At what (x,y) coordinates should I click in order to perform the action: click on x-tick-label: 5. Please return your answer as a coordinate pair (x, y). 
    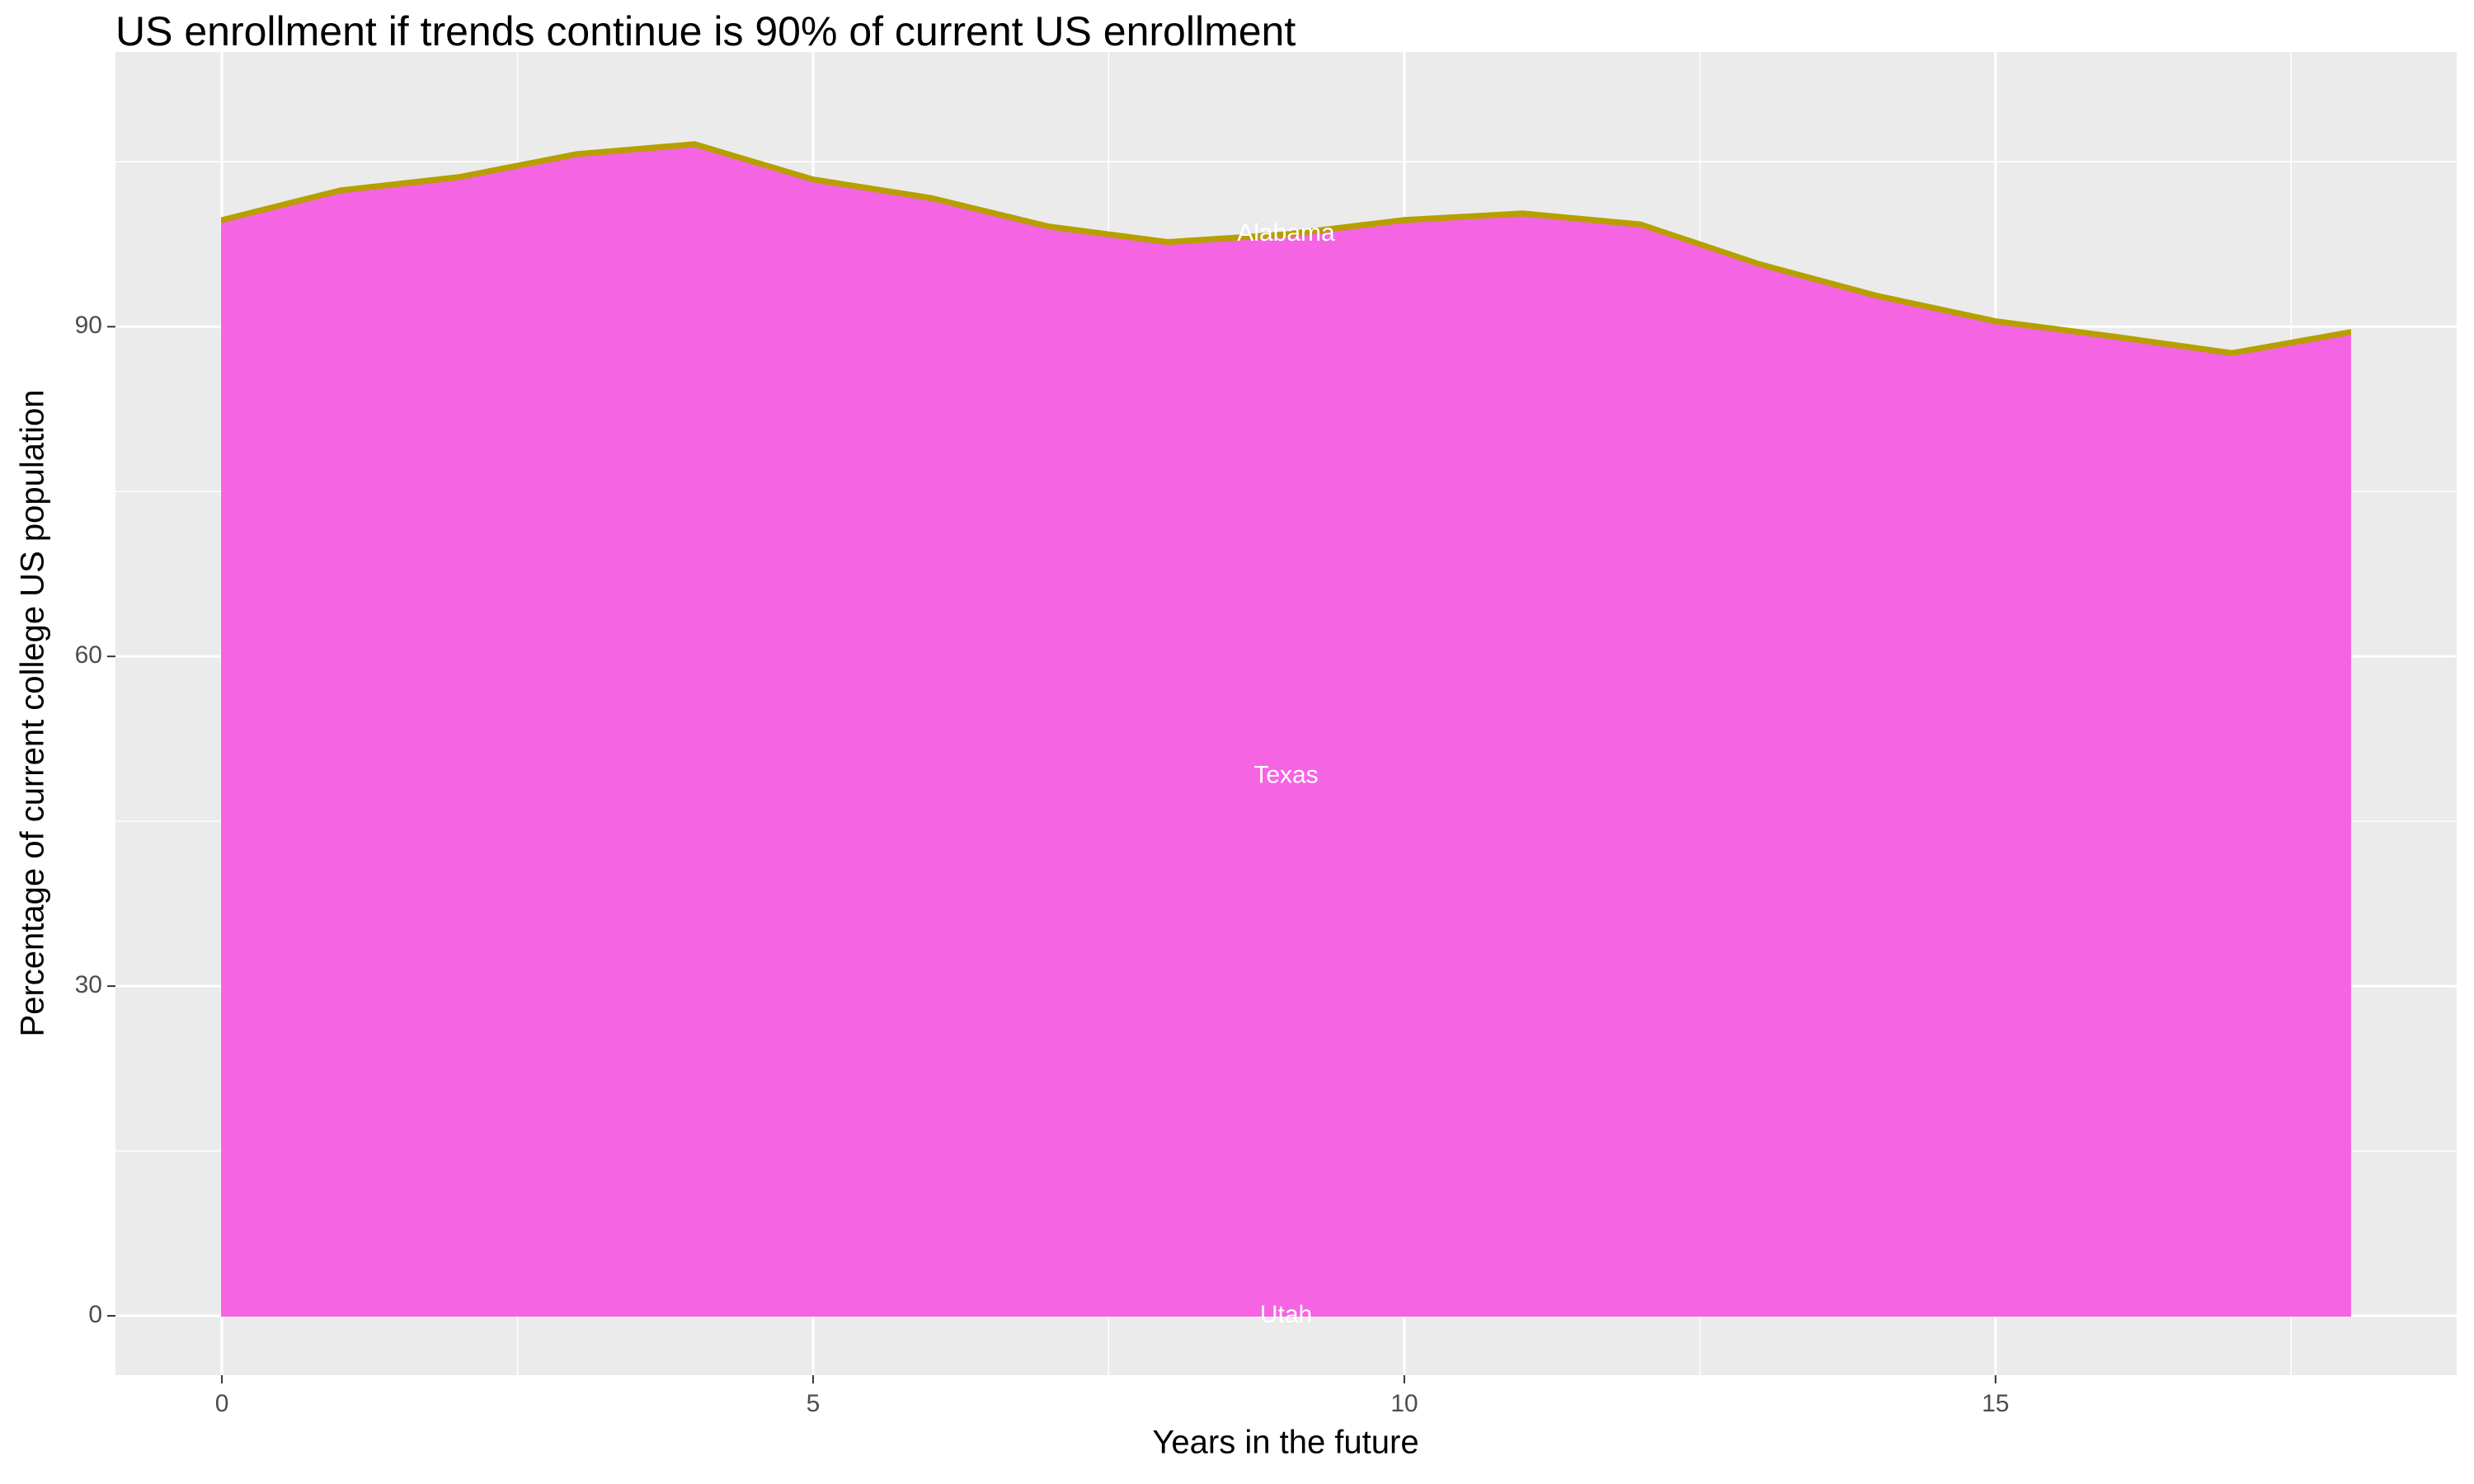
    Looking at the image, I should click on (814, 1403).